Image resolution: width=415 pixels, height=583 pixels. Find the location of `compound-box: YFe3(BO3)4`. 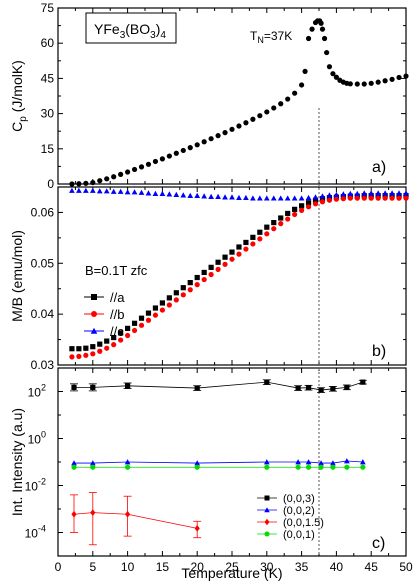

compound-box: YFe3(BO3)4 is located at coordinates (131, 28).